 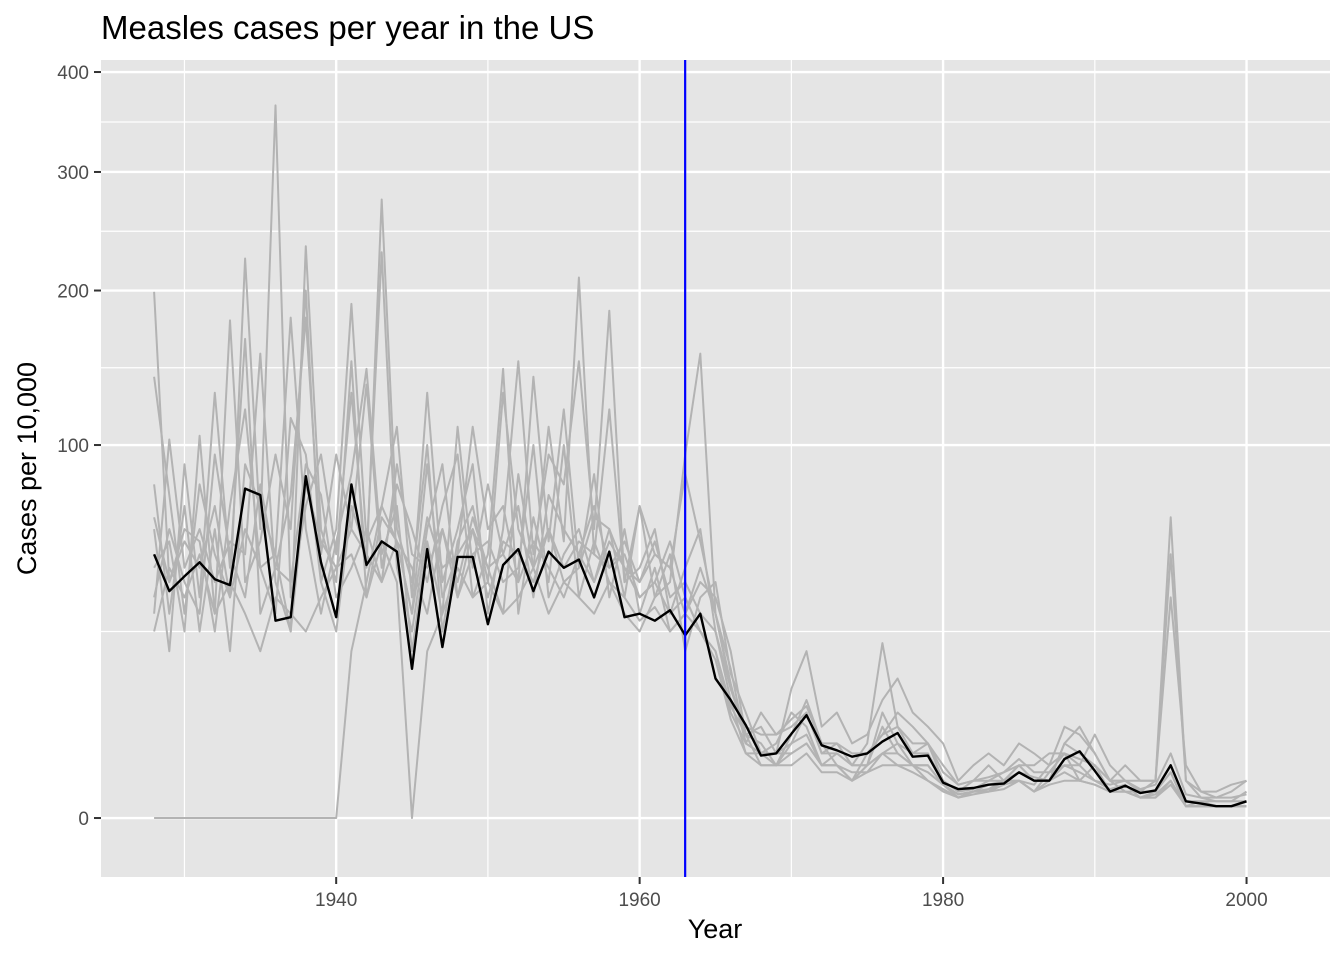 What do you see at coordinates (73, 446) in the screenshot?
I see `y-tick-label: 100` at bounding box center [73, 446].